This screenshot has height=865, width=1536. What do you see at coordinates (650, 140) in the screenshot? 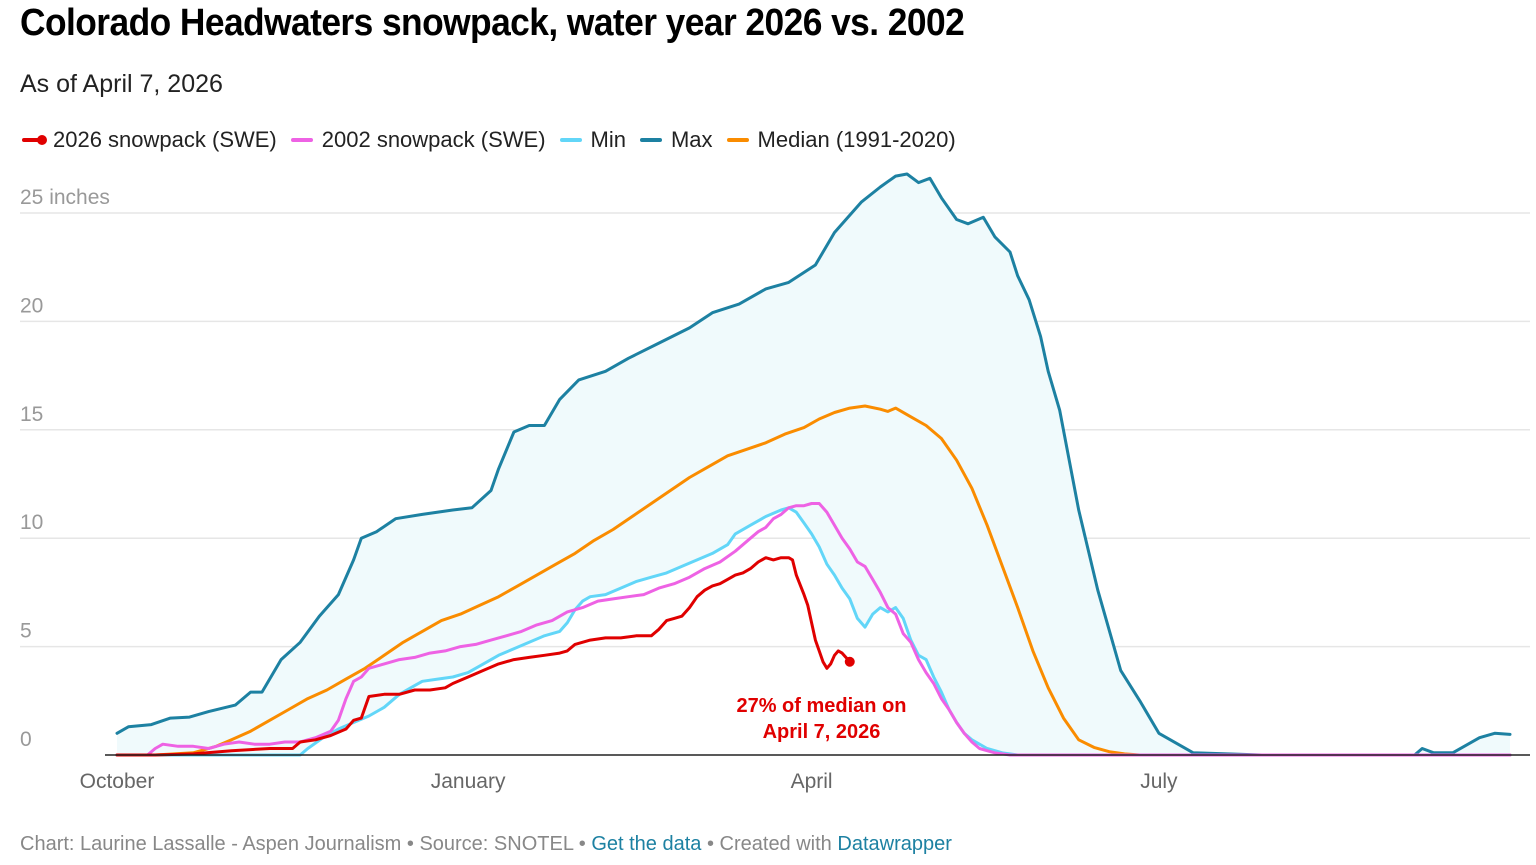
I see `legend-swatch-max` at bounding box center [650, 140].